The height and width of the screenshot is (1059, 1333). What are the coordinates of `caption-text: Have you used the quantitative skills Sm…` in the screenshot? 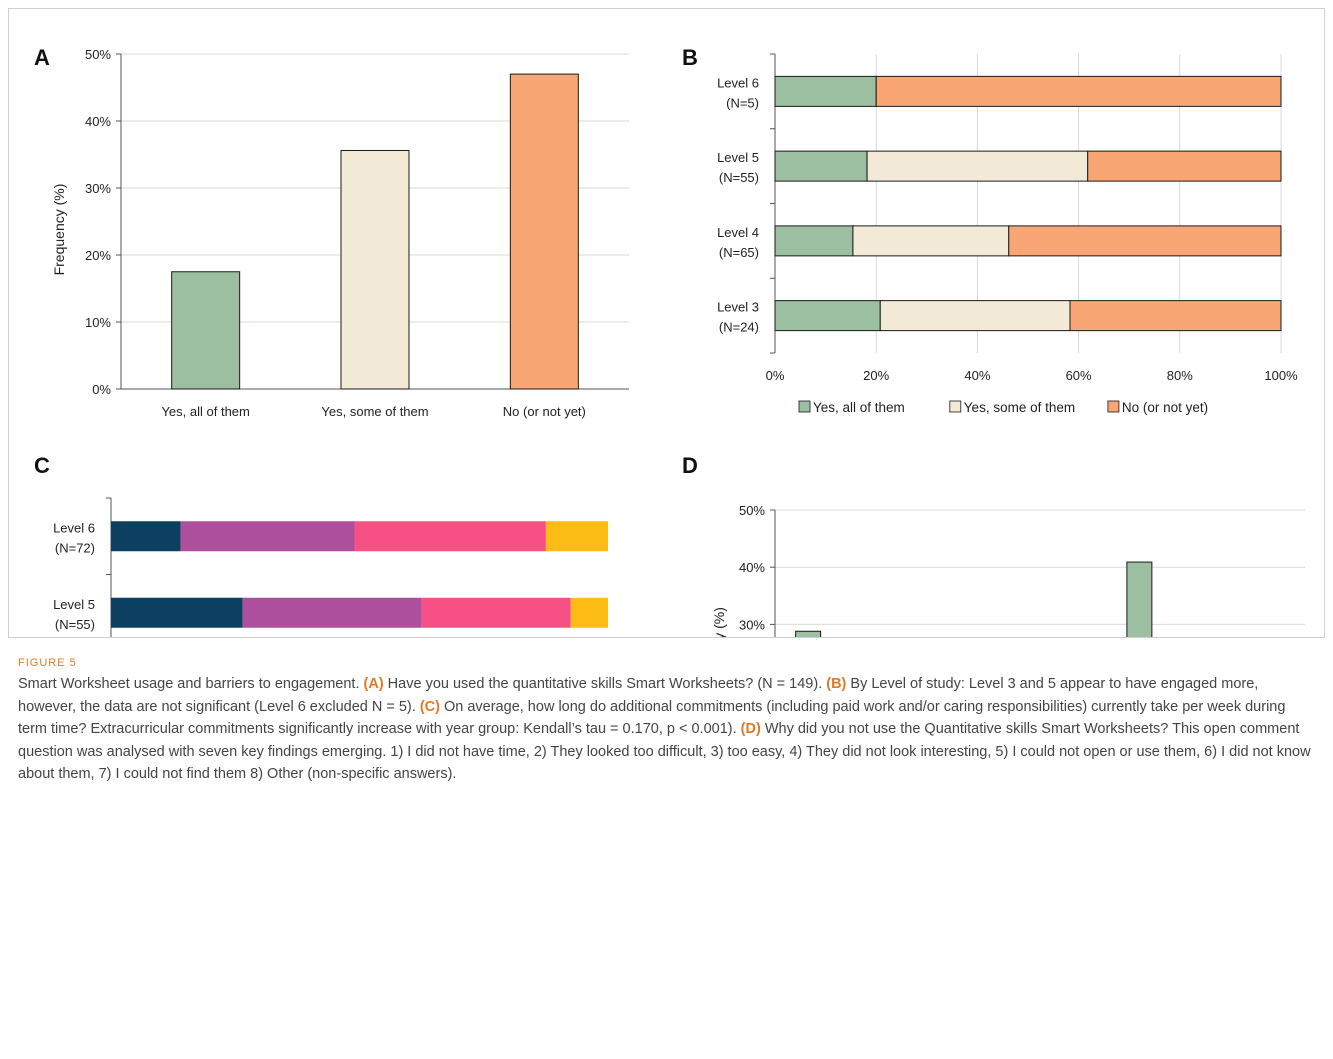 It's located at (605, 684).